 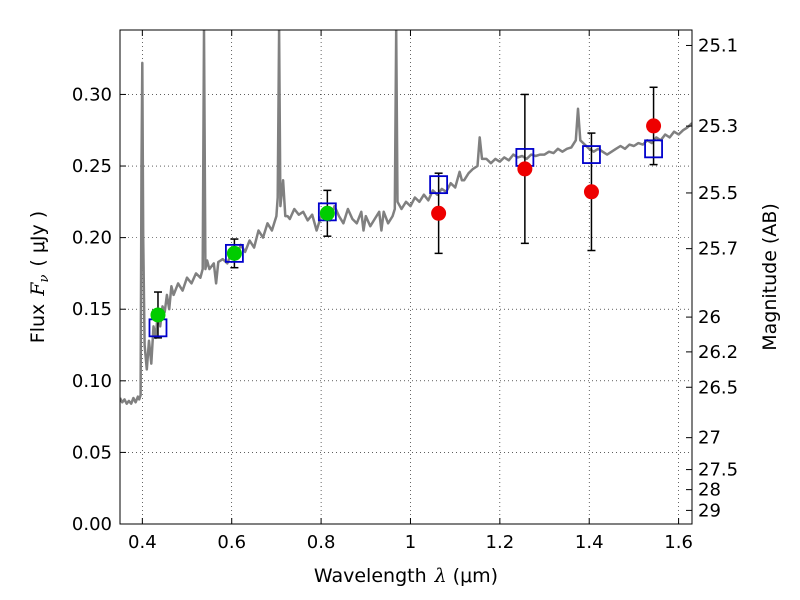 I want to click on right-tick-label: 29, so click(x=709, y=510).